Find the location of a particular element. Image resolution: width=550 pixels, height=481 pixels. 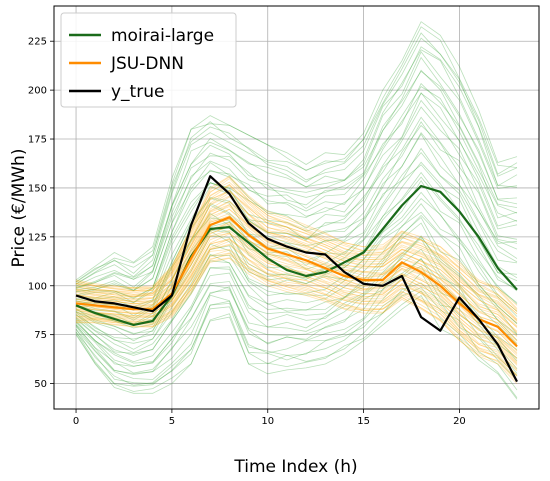

y-tick-label: 50 is located at coordinates (40, 384).